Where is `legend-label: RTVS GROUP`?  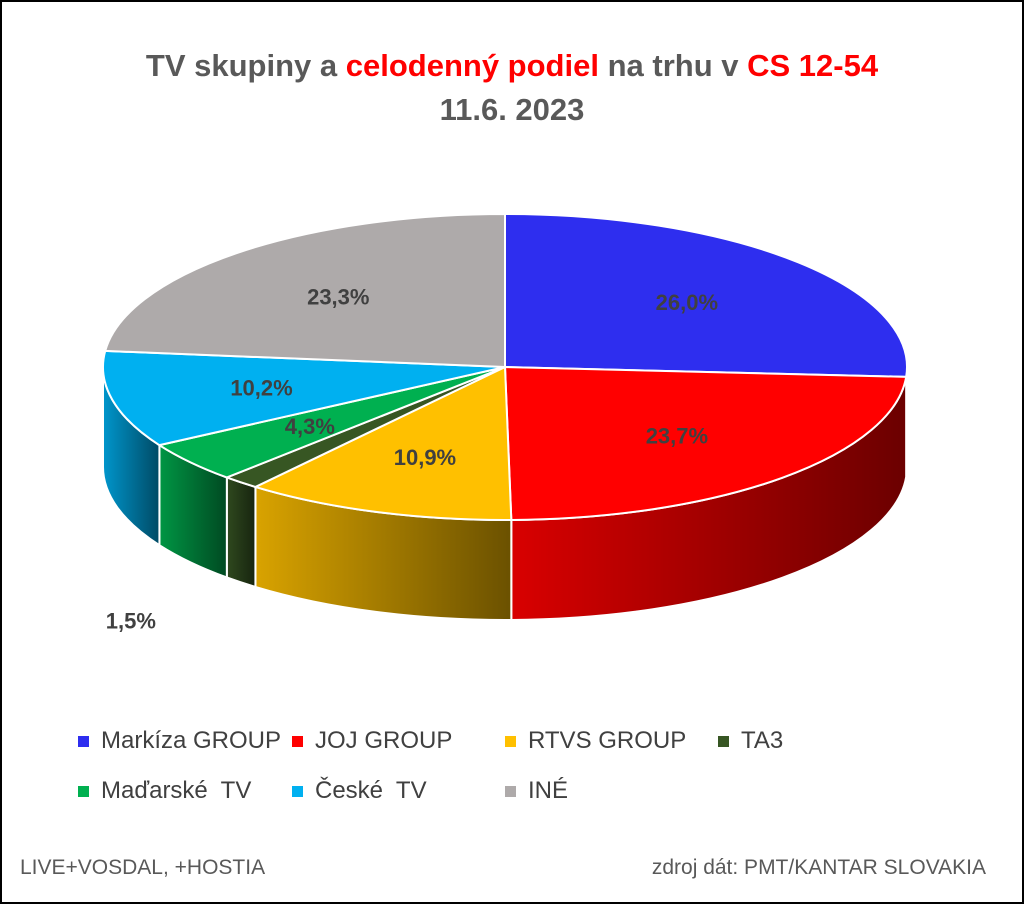 legend-label: RTVS GROUP is located at coordinates (607, 740).